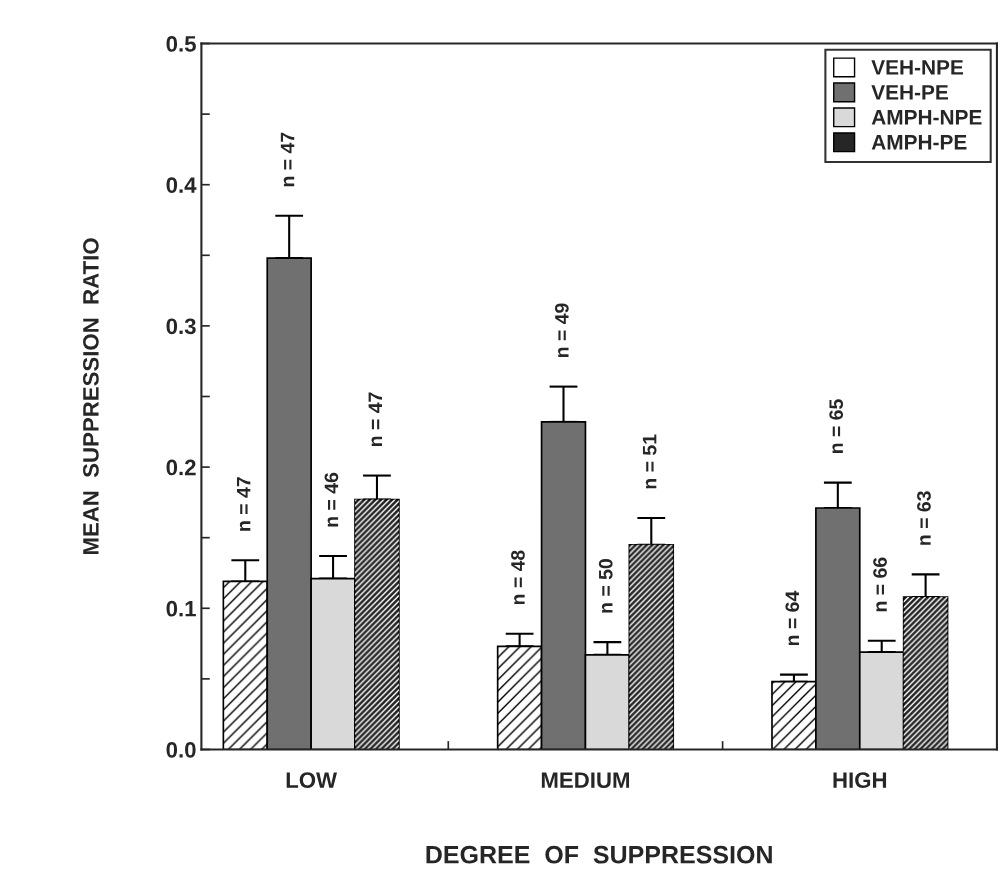 Image resolution: width=1007 pixels, height=888 pixels. Describe the element at coordinates (599, 854) in the screenshot. I see `x-axis-title: DEGREE OF SUPPRESSION` at that location.